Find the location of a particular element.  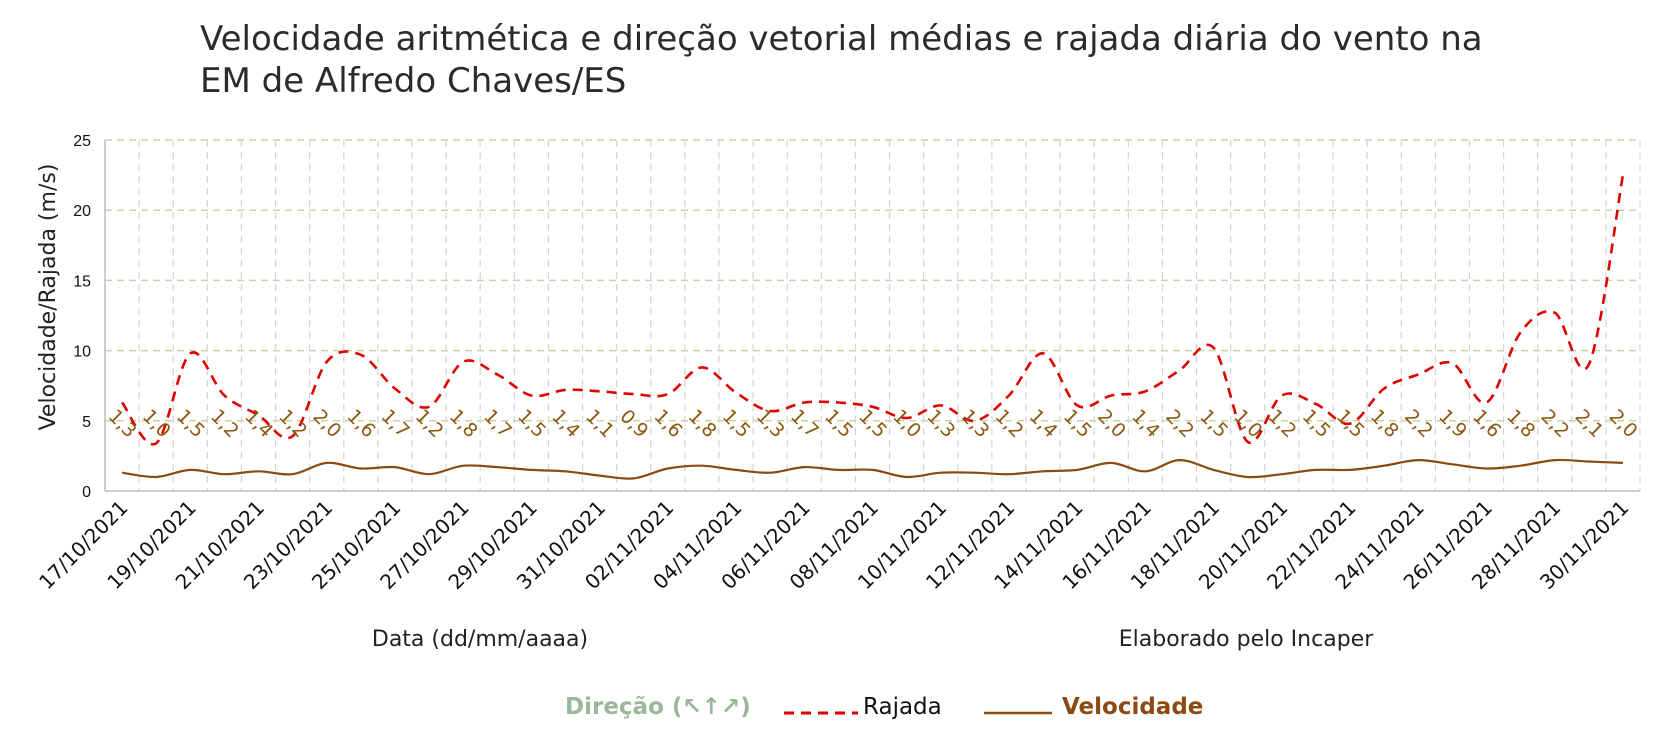

legend-gust-swatch is located at coordinates (821, 713).